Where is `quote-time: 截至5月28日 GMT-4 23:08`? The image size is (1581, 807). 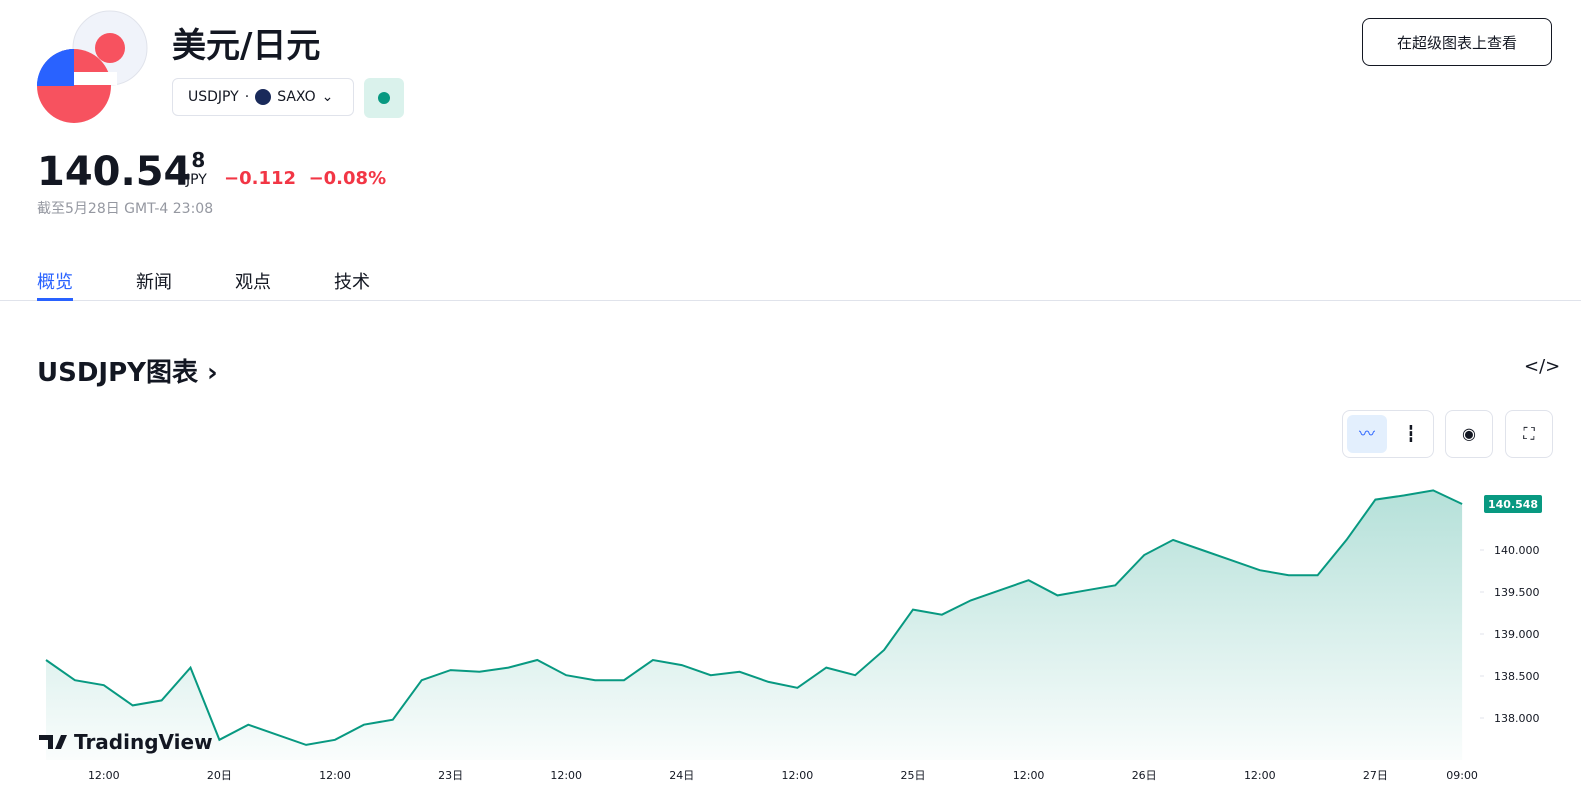
quote-time: 截至5月28日 GMT-4 23:08 is located at coordinates (125, 209).